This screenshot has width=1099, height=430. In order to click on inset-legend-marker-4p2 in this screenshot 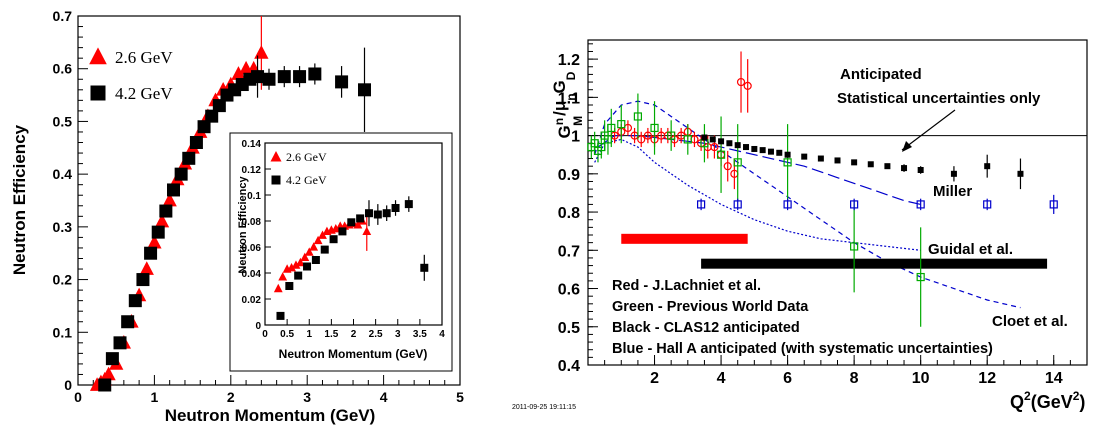, I will do `click(276, 180)`.